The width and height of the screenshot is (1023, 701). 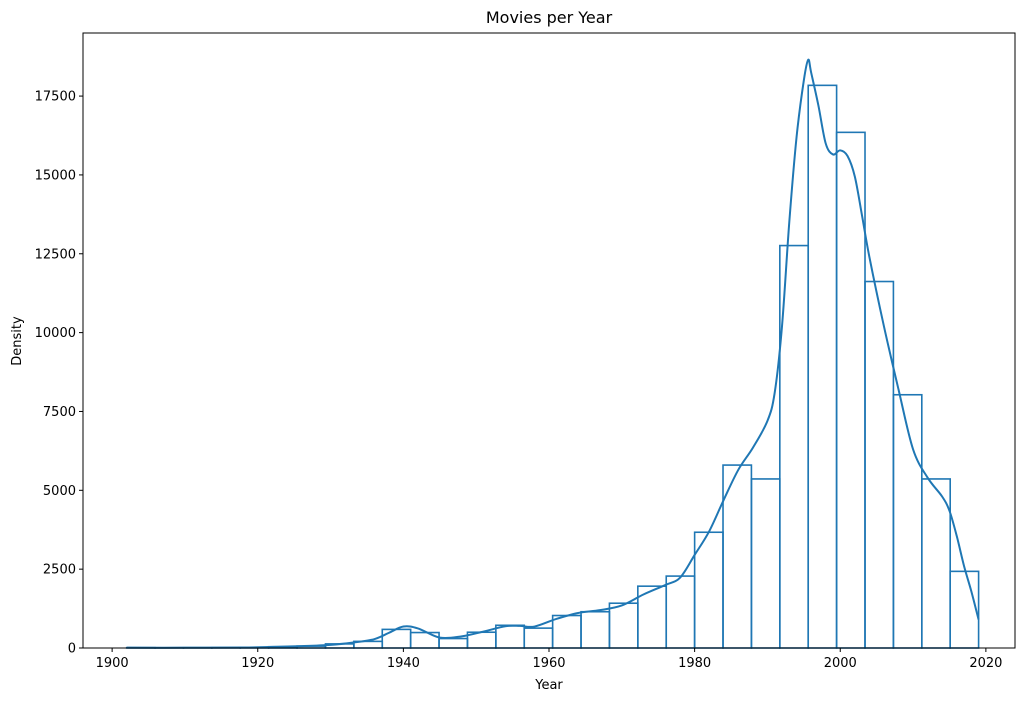 What do you see at coordinates (403, 663) in the screenshot?
I see `x-tick-label: 1940` at bounding box center [403, 663].